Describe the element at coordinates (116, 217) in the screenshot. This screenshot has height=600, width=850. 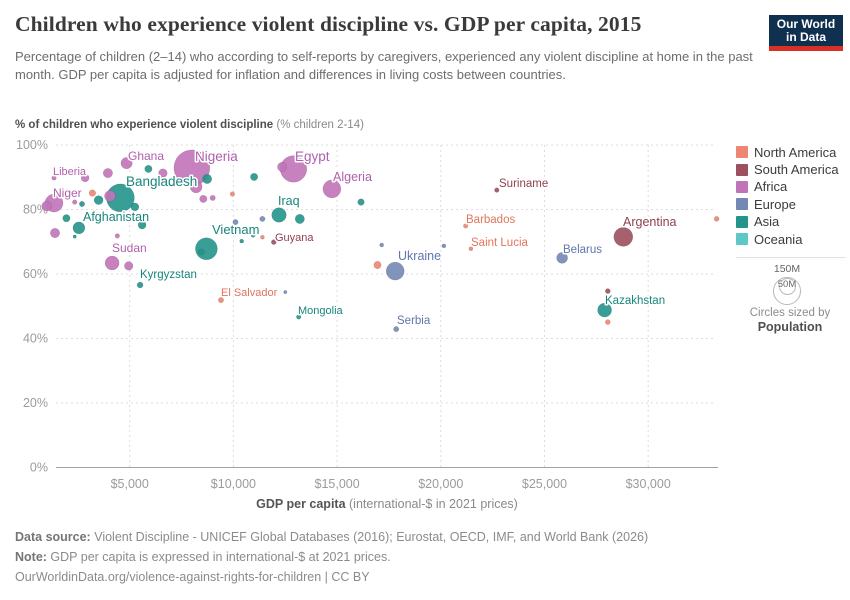
I see `country-label-afghanistan: Afghanistan` at that location.